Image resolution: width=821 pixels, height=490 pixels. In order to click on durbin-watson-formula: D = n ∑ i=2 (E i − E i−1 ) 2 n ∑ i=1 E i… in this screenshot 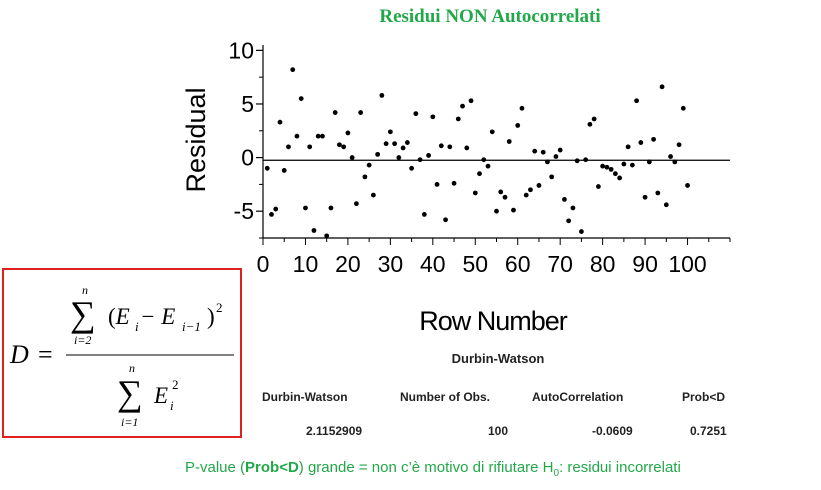, I will do `click(122, 353)`.